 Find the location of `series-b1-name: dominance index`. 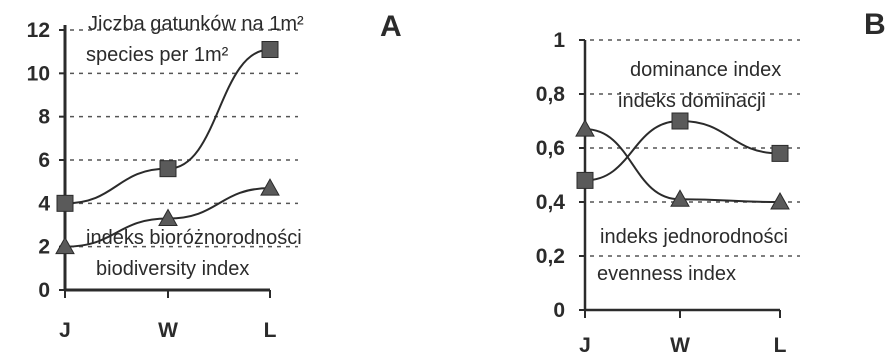

series-b1-name: dominance index is located at coordinates (705, 70).